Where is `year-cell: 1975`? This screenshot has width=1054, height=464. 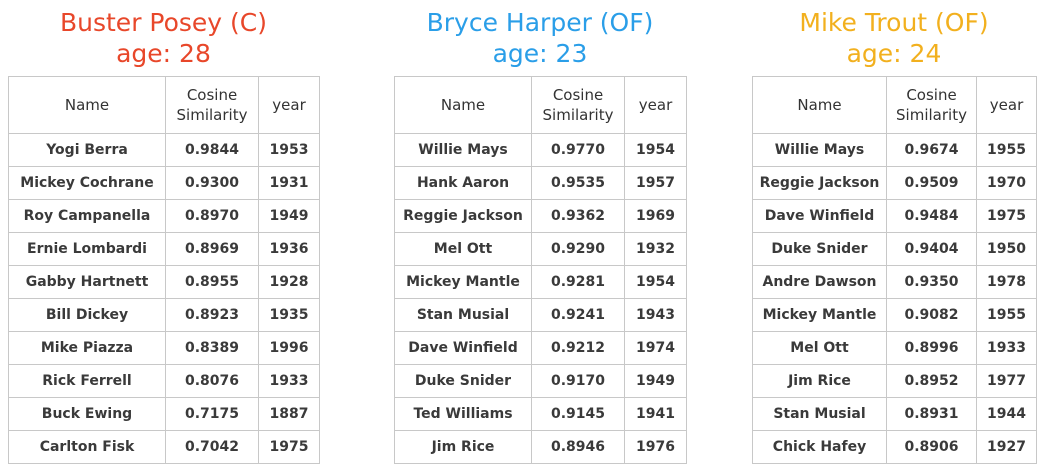
year-cell: 1975 is located at coordinates (289, 447).